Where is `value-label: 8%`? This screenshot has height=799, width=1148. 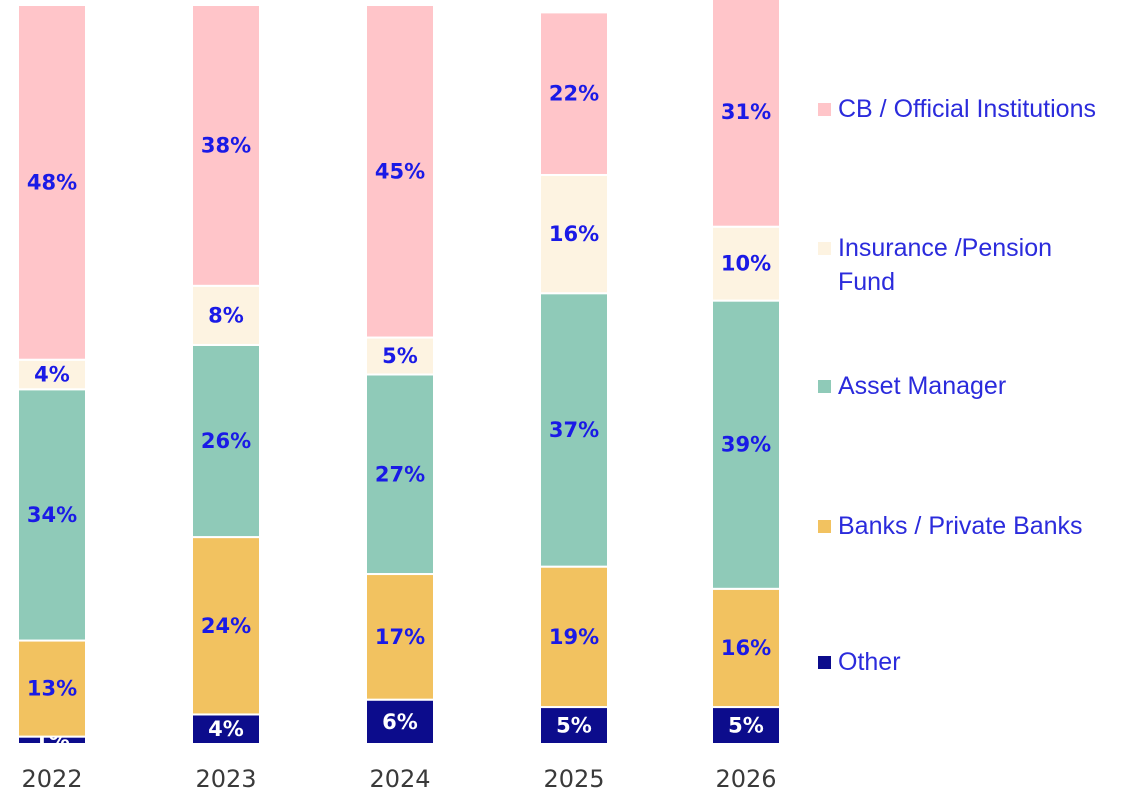 value-label: 8% is located at coordinates (226, 315).